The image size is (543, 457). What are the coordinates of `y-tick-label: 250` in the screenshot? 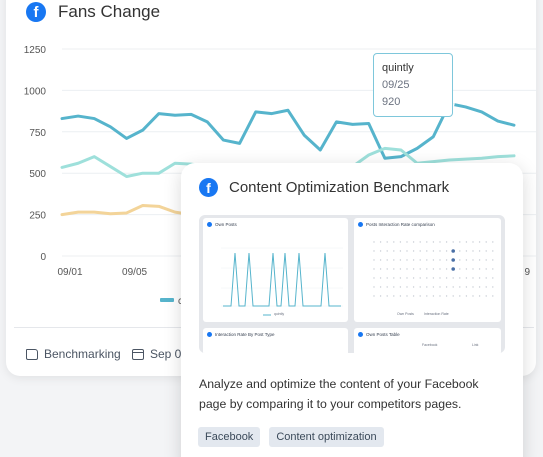 It's located at (37, 216).